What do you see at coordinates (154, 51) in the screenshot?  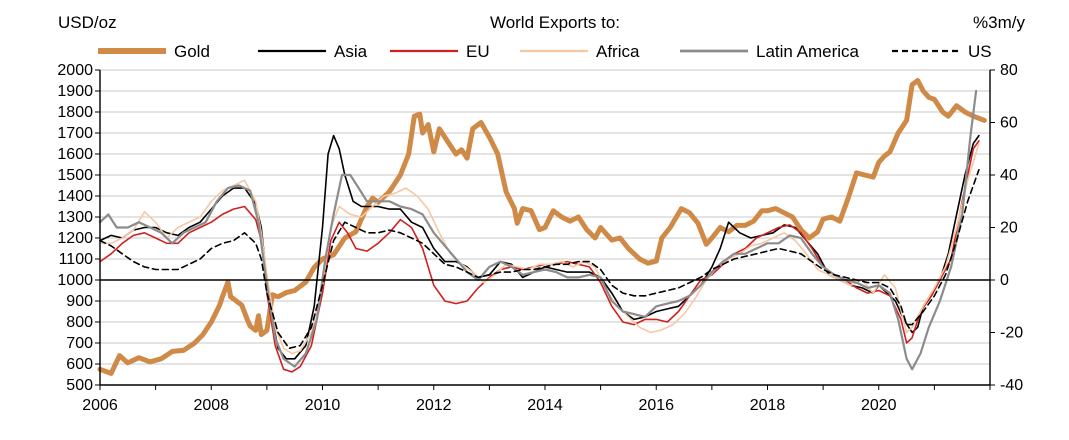 I see `legend-item-gold: Gold` at bounding box center [154, 51].